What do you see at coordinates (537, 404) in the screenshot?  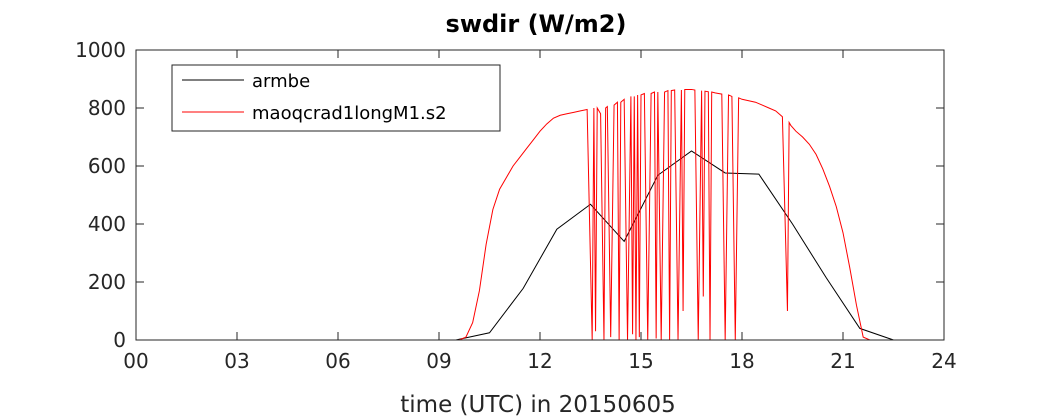 I see `x-axis-label: time (UTC) in 20150605` at bounding box center [537, 404].